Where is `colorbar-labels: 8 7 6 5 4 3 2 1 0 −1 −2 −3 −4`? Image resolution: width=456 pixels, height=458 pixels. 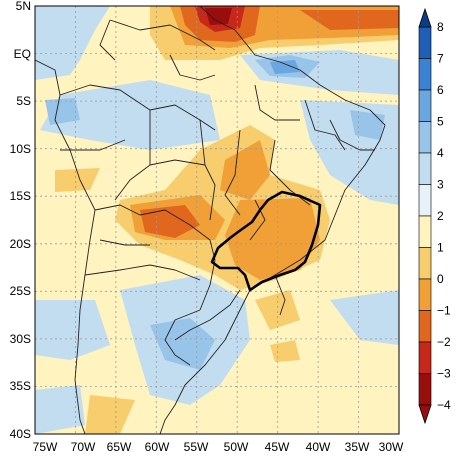
colorbar-labels: 8 7 6 5 4 3 2 1 0 −1 −2 −3 −4 is located at coordinates (444, 216).